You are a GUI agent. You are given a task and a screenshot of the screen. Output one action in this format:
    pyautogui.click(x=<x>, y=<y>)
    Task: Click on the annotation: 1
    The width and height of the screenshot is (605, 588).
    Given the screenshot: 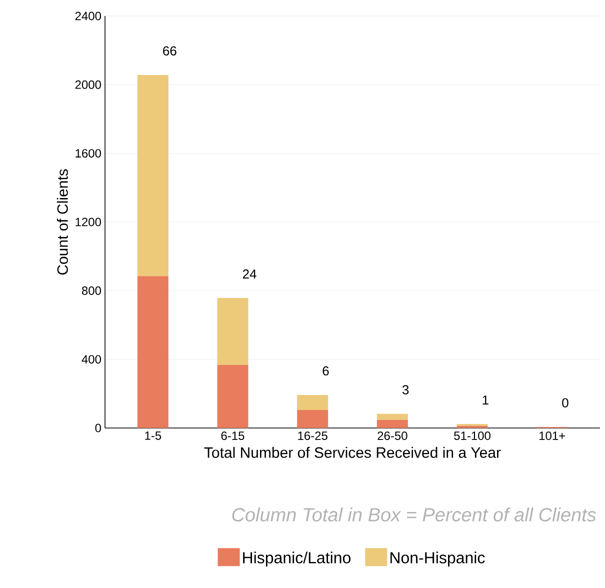 What is the action you would take?
    pyautogui.click(x=485, y=400)
    